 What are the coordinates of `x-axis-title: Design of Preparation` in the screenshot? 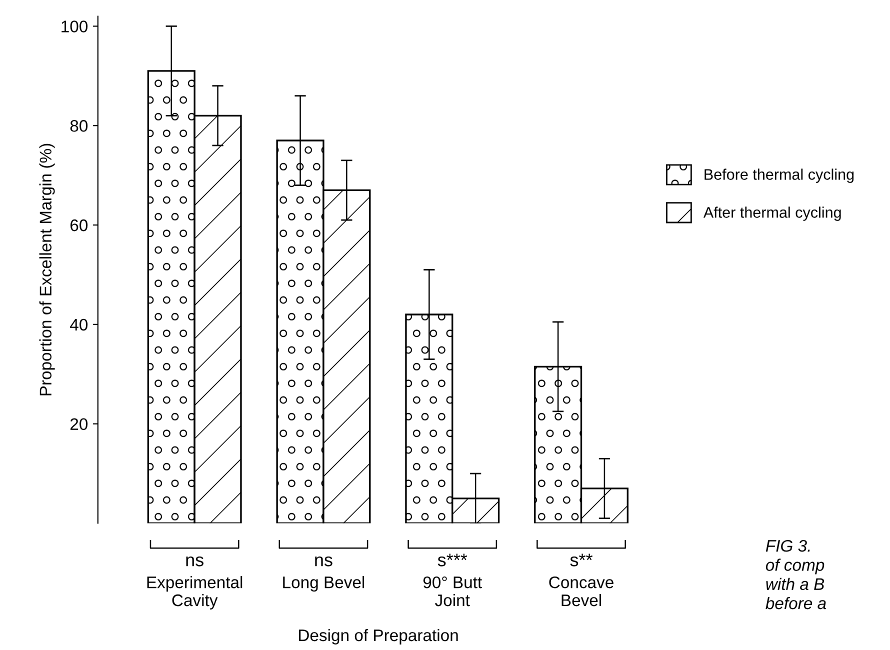 It's located at (378, 636).